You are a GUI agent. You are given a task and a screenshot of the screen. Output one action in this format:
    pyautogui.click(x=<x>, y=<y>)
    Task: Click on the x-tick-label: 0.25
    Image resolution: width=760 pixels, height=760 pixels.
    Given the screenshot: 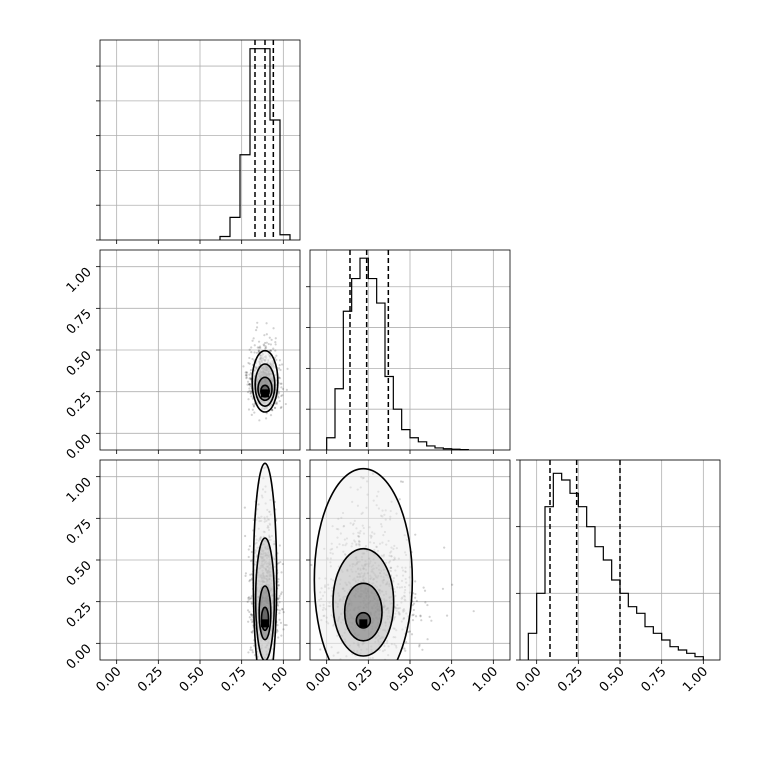 What is the action you would take?
    pyautogui.click(x=360, y=679)
    